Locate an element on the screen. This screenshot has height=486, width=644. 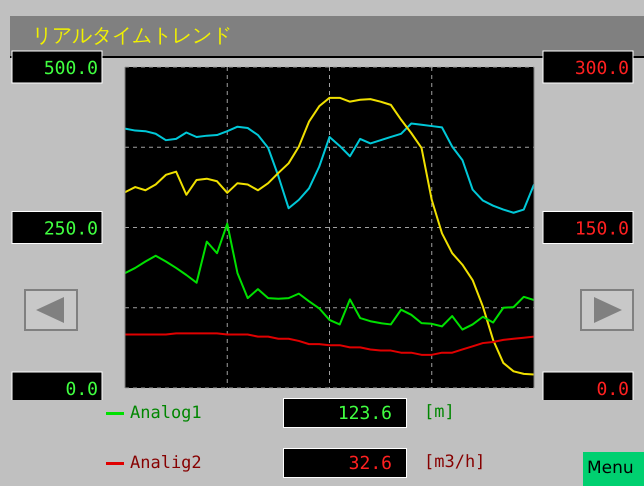
text: 32.6 is located at coordinates (345, 463).